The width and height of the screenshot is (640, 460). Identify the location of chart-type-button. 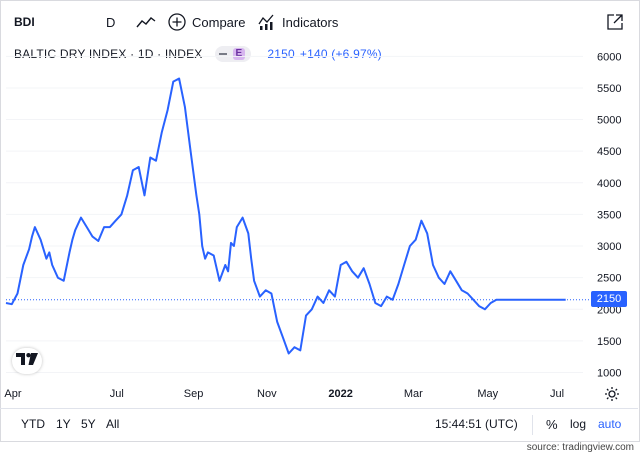
(146, 22).